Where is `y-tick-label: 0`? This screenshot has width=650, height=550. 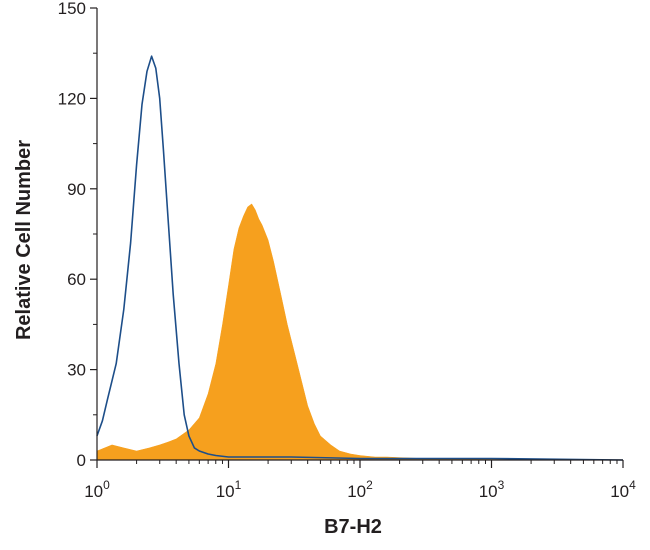 y-tick-label: 0 is located at coordinates (81, 460).